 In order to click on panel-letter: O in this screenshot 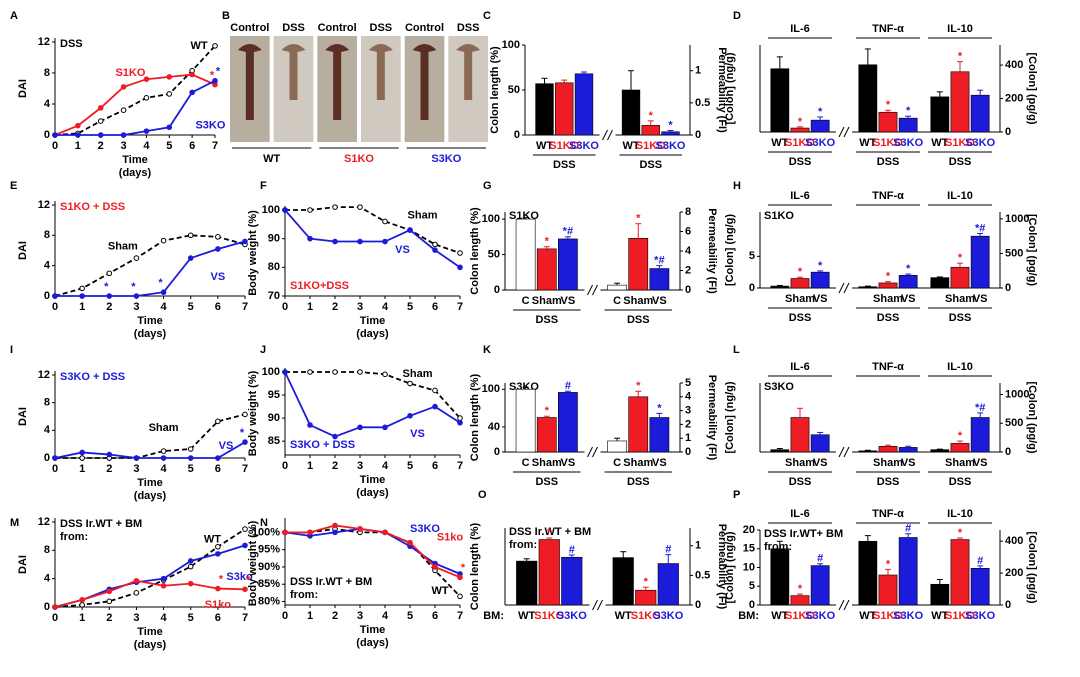, I will do `click(482, 495)`.